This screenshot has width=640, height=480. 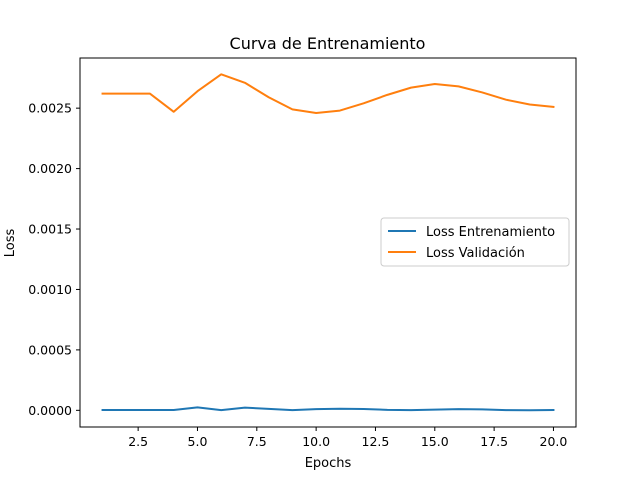 What do you see at coordinates (138, 441) in the screenshot?
I see `x-tick-label: 2.5` at bounding box center [138, 441].